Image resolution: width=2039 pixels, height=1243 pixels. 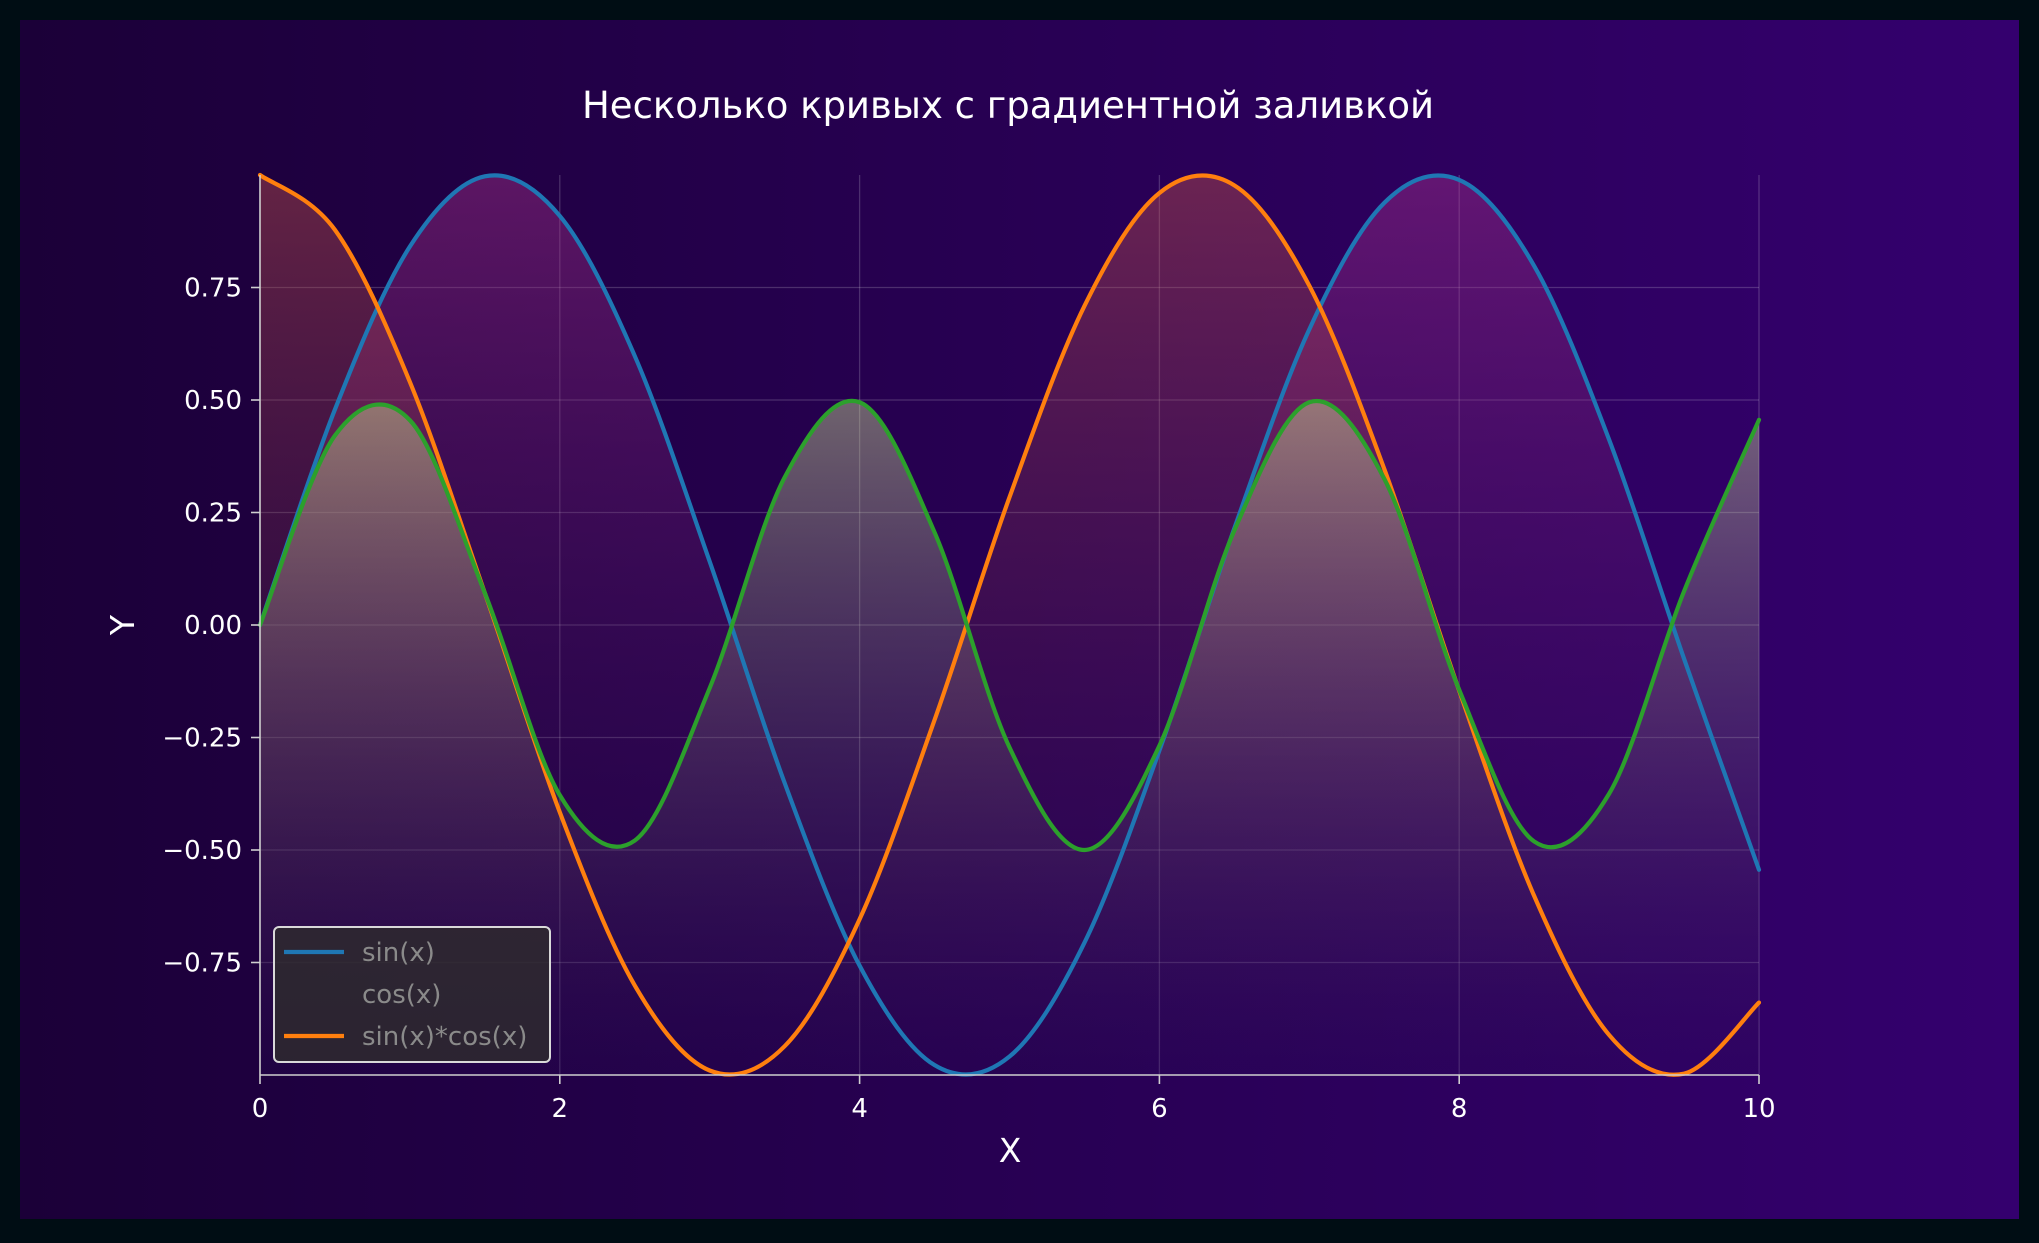 What do you see at coordinates (1159, 1109) in the screenshot?
I see `x-tick-label: 6` at bounding box center [1159, 1109].